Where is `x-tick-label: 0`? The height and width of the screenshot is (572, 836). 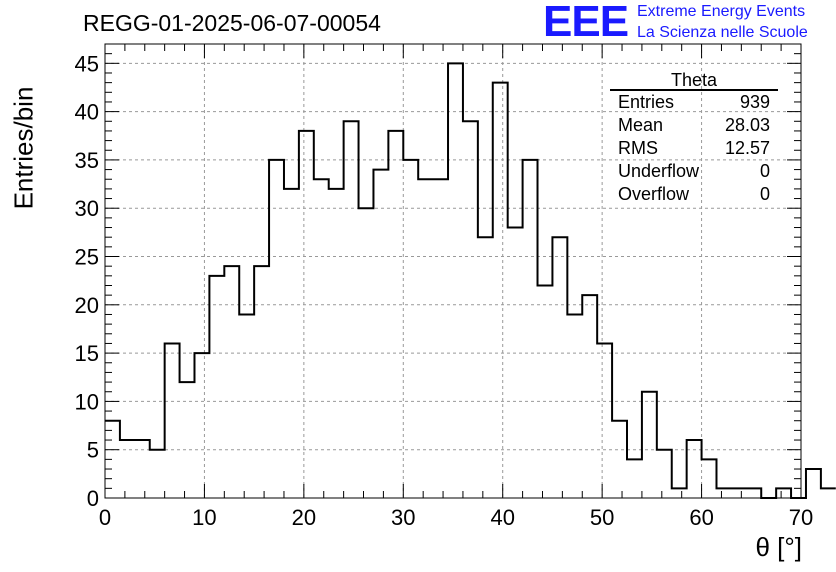
x-tick-label: 0 is located at coordinates (105, 517).